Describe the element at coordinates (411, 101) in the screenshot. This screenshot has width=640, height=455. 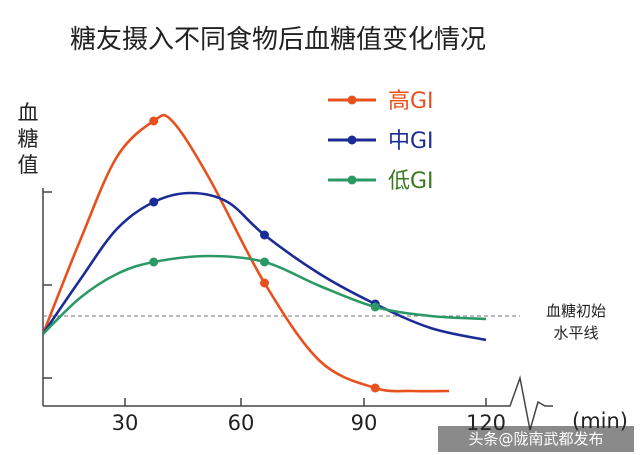
I see `legend-label-high-gi: 高GI` at that location.